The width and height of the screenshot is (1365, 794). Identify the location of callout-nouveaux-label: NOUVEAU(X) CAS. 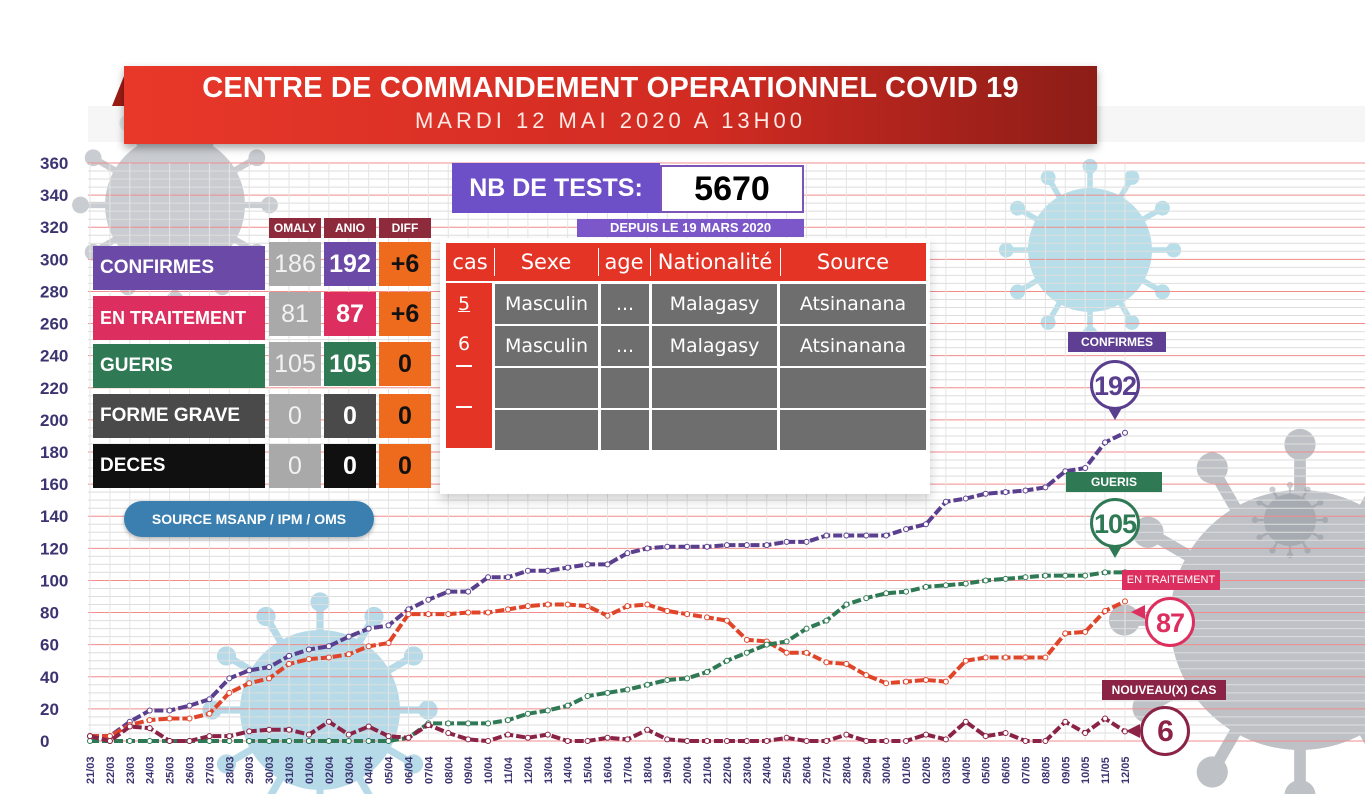
(1164, 690).